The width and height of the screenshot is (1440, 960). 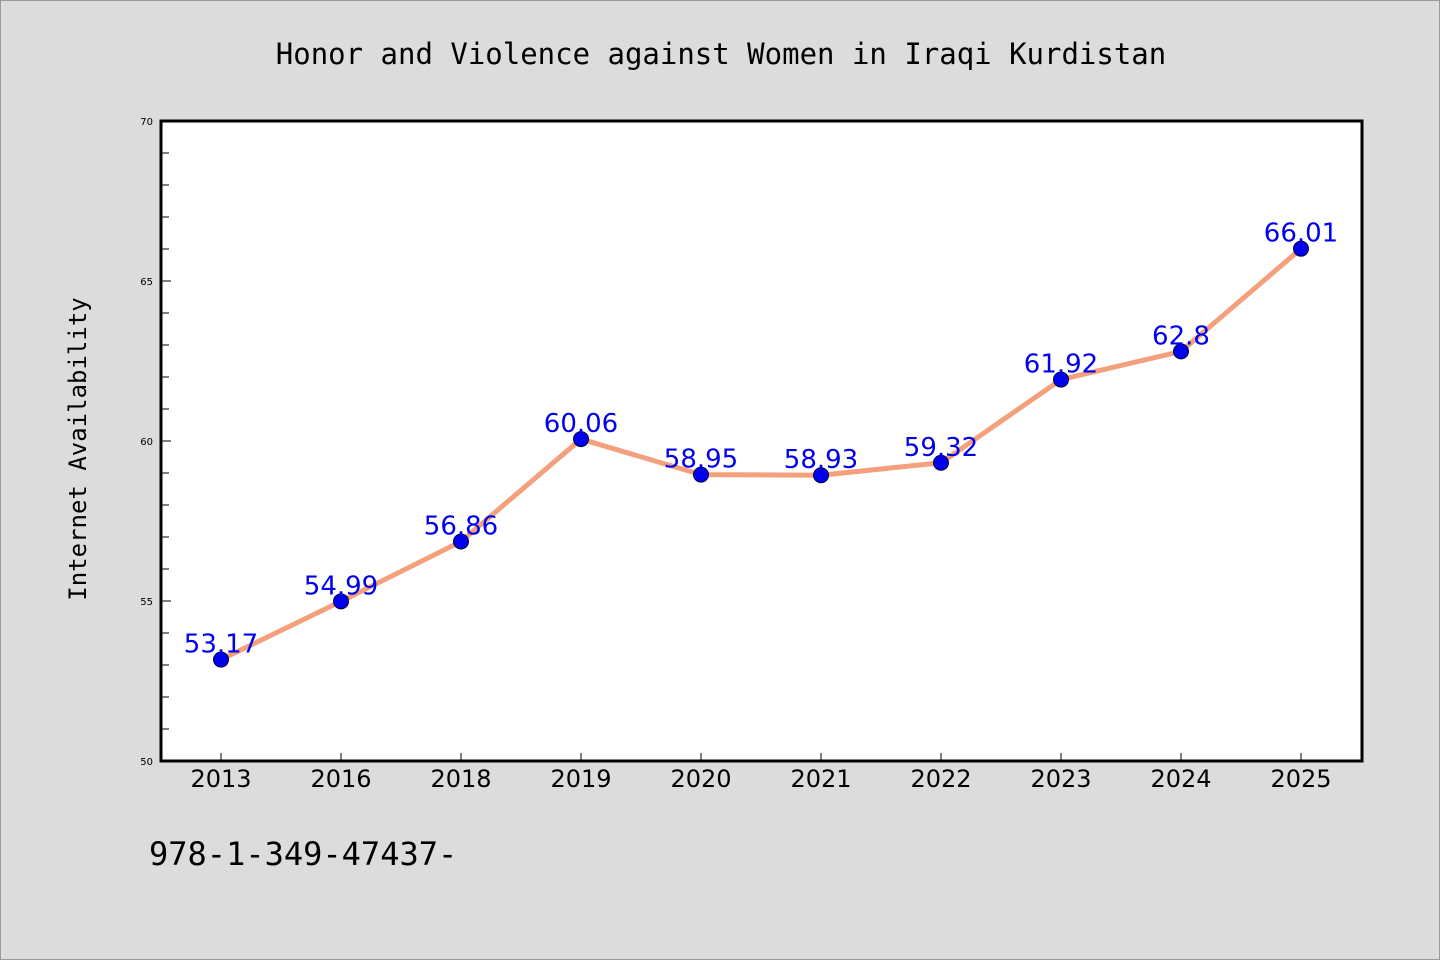 I want to click on x-tick-label: 2013, so click(x=220, y=779).